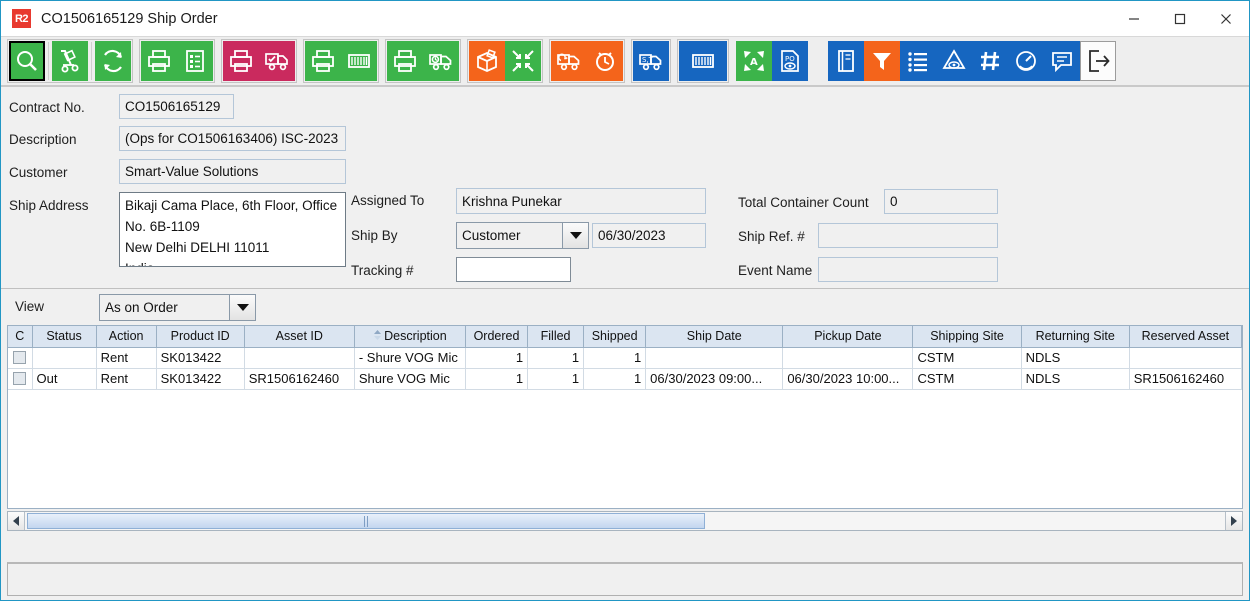  Describe the element at coordinates (649, 235) in the screenshot. I see `ship-by-date-field: 06/30/2023` at that location.